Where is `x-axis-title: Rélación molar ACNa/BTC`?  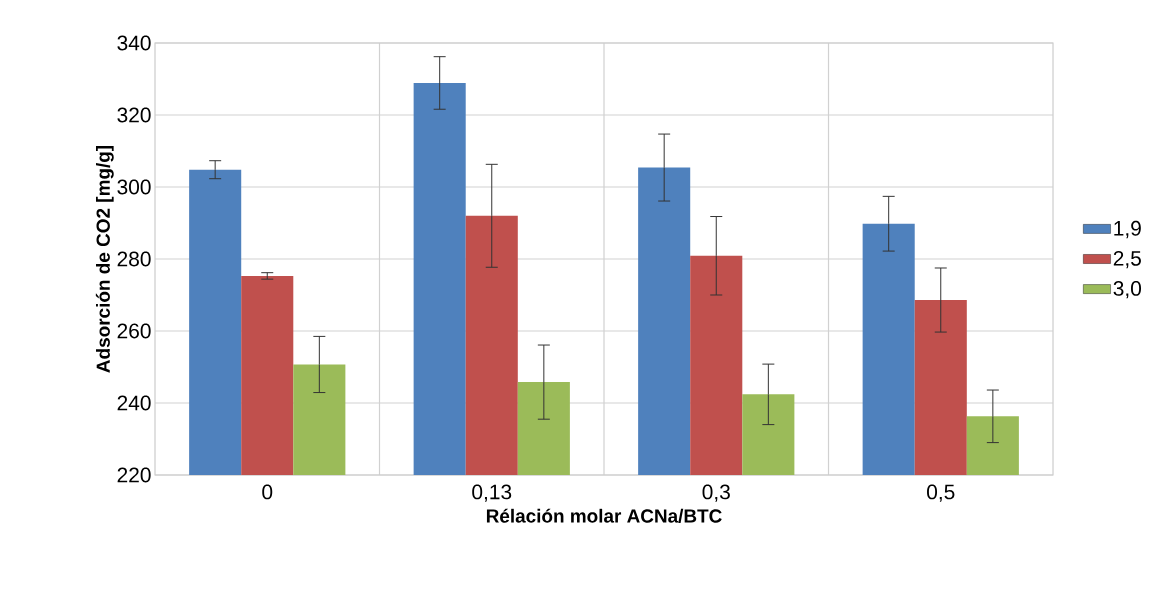
x-axis-title: Rélación molar ACNa/BTC is located at coordinates (604, 515).